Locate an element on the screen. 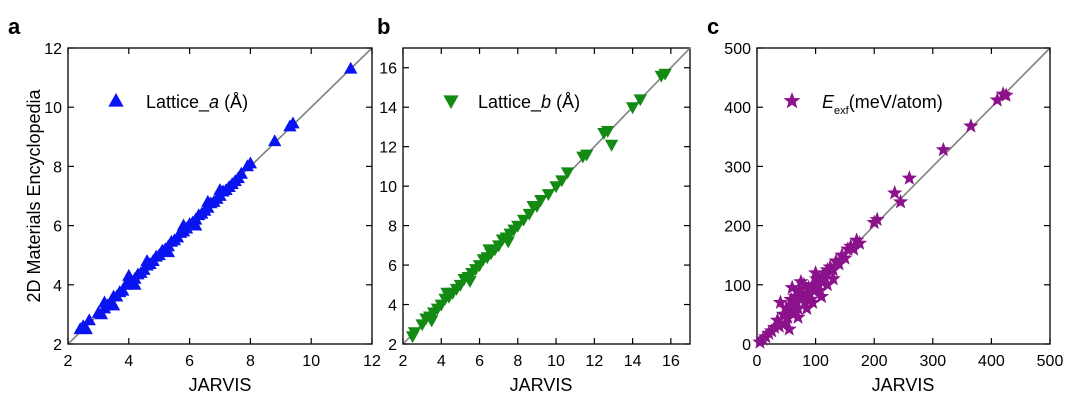 Image resolution: width=1070 pixels, height=398 pixels. y-tick-label: 10 is located at coordinates (388, 187).